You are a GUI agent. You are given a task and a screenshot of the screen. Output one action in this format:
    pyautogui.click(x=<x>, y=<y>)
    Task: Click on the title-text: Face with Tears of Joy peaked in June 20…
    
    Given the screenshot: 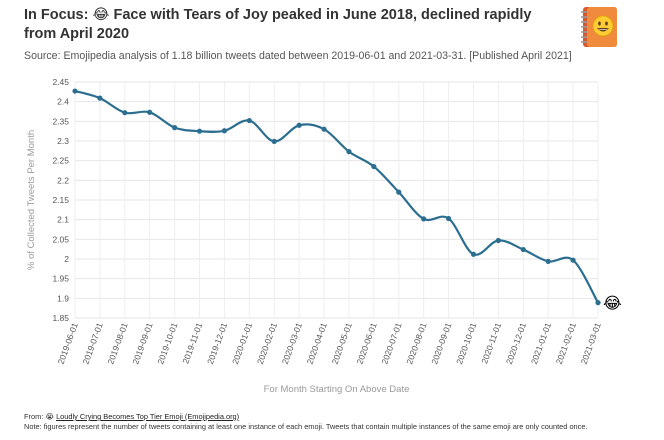 What is the action you would take?
    pyautogui.click(x=278, y=24)
    